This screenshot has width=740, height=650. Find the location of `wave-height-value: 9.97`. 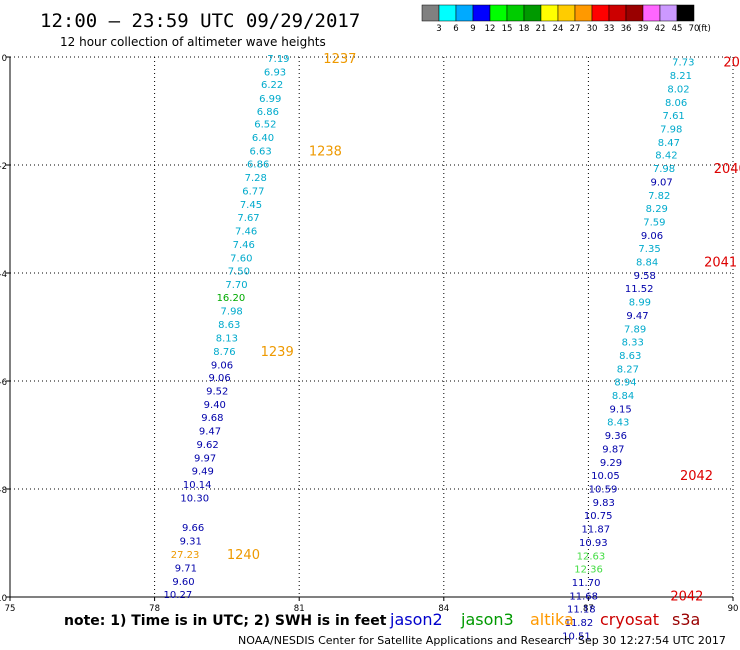

wave-height-value: 9.97 is located at coordinates (205, 459).